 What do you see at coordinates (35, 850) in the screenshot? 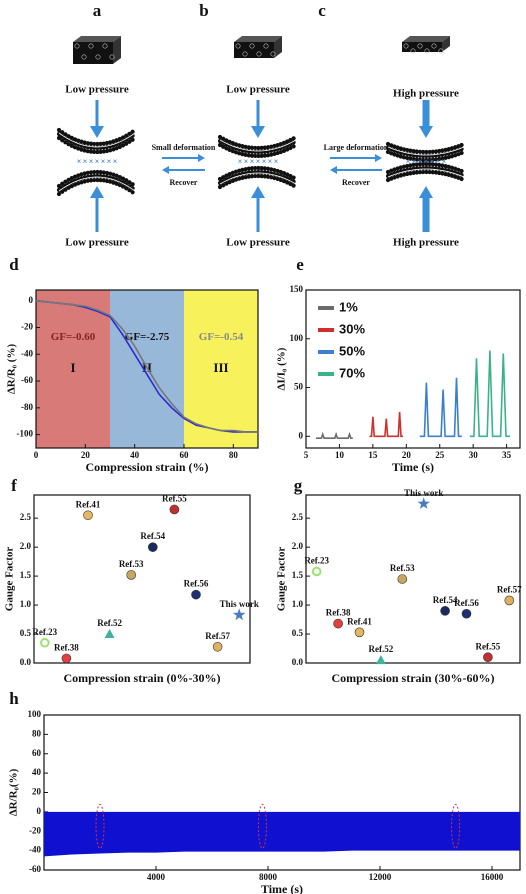
I see `y-tick-label: -40` at bounding box center [35, 850].